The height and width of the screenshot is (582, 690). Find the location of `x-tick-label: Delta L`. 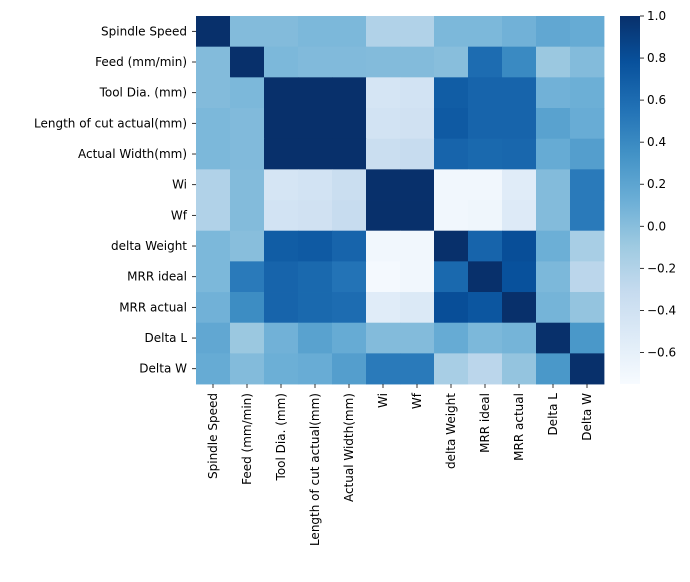

x-tick-label: Delta L is located at coordinates (553, 414).